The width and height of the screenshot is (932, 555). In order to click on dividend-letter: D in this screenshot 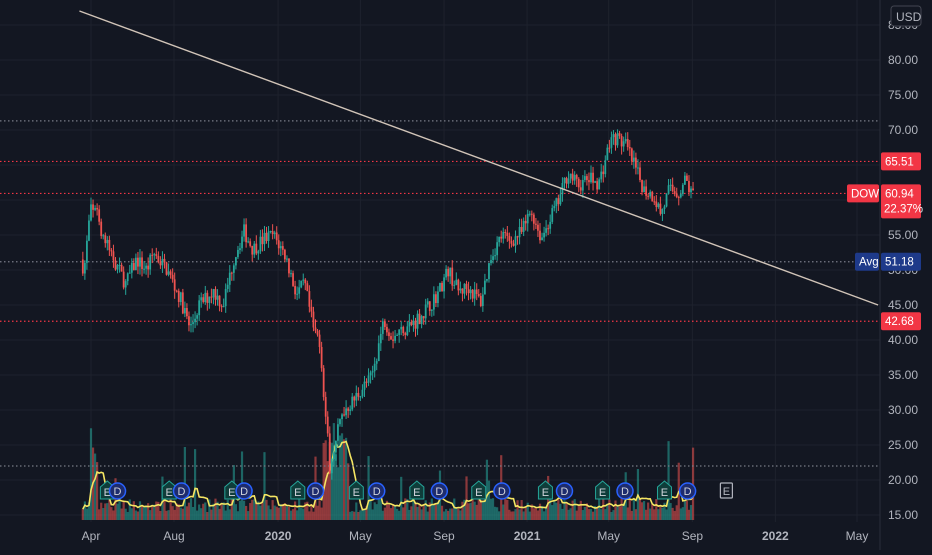, I will do `click(439, 492)`.